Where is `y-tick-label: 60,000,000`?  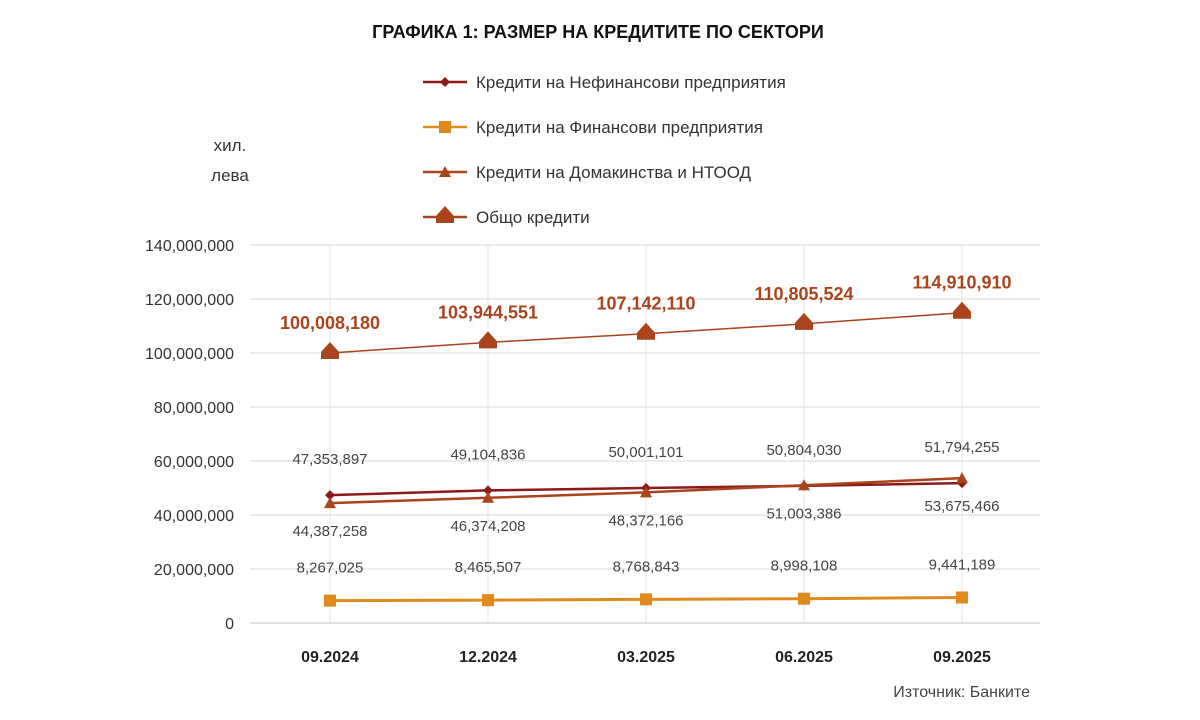 y-tick-label: 60,000,000 is located at coordinates (194, 462).